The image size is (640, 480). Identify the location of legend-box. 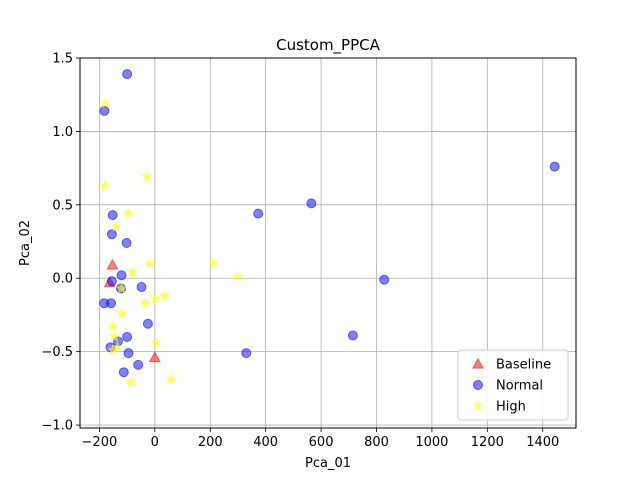
(513, 385).